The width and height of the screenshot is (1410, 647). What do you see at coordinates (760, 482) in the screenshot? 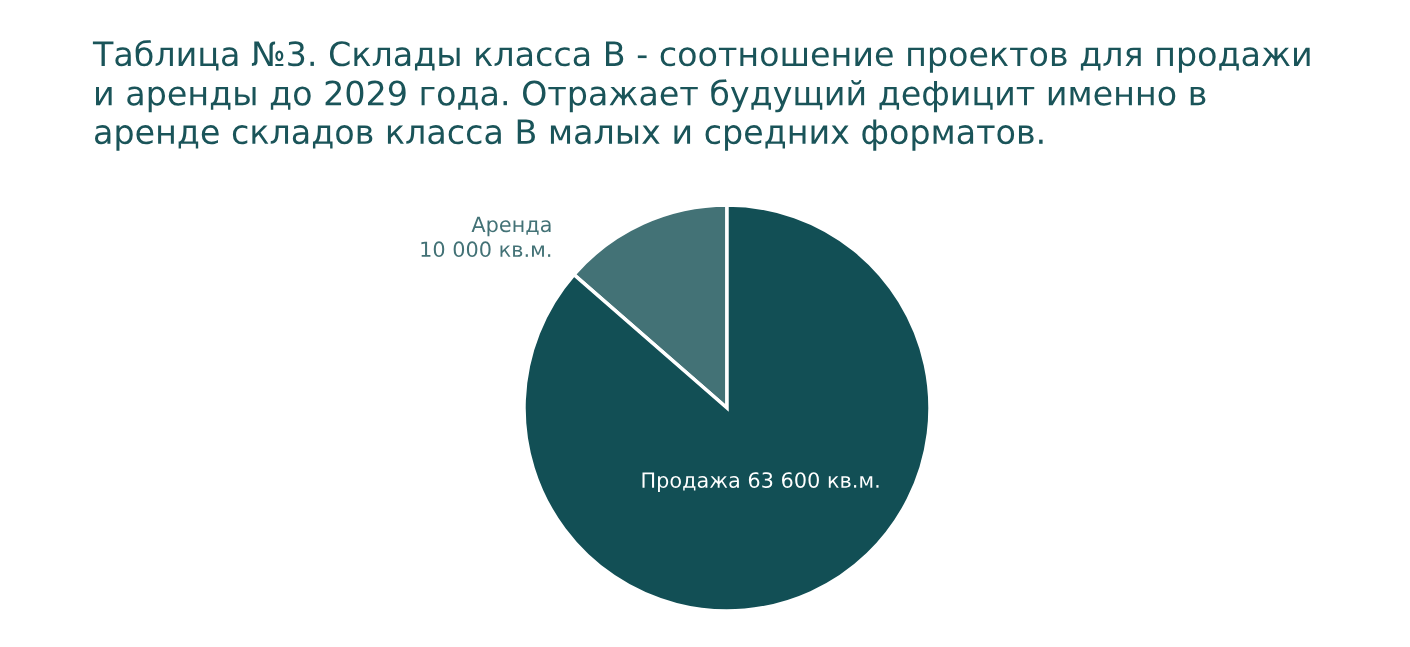
I see `slice-label: Продажа 63 600 кв.м.` at bounding box center [760, 482].